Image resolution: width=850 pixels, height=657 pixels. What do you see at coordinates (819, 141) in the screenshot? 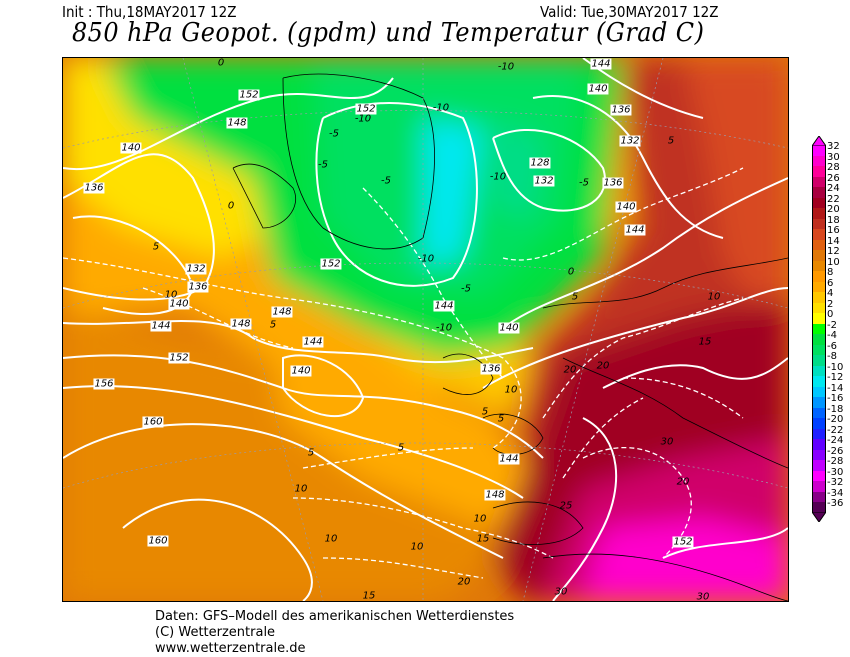
I see `legend-top-arrow` at bounding box center [819, 141].